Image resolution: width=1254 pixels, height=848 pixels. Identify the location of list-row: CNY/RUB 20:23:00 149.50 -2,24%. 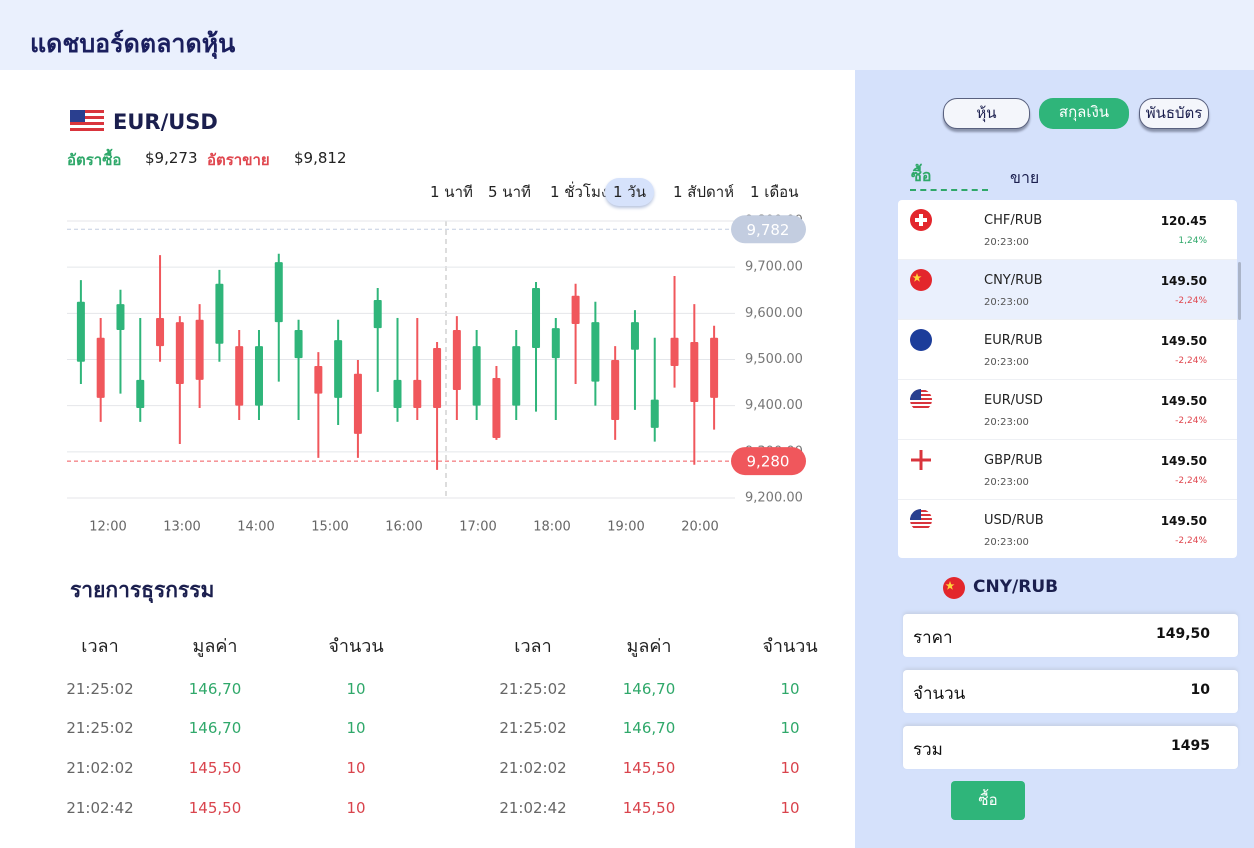
(1067, 290).